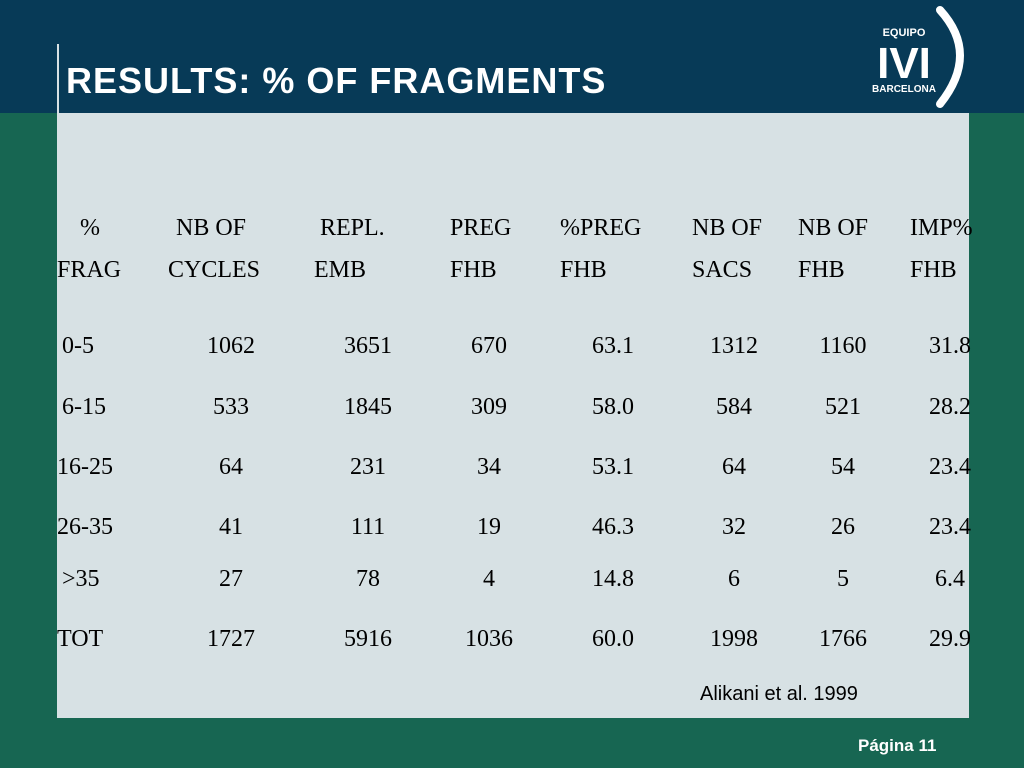 The height and width of the screenshot is (768, 1024). Describe the element at coordinates (80, 639) in the screenshot. I see `row-label-cell: TOT` at that location.